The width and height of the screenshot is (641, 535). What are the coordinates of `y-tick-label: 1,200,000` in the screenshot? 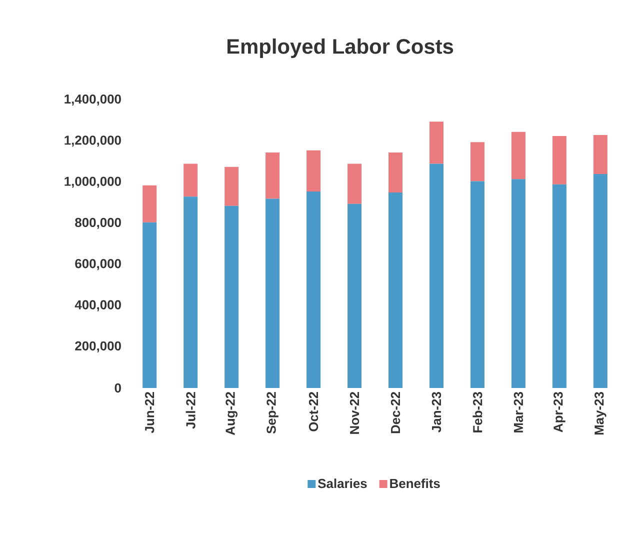 It's located at (92, 141).